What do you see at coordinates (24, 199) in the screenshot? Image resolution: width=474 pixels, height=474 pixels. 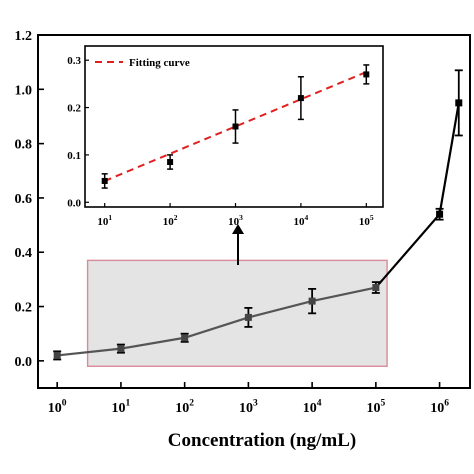 I see `y-tick-label: 0.6` at bounding box center [24, 199].